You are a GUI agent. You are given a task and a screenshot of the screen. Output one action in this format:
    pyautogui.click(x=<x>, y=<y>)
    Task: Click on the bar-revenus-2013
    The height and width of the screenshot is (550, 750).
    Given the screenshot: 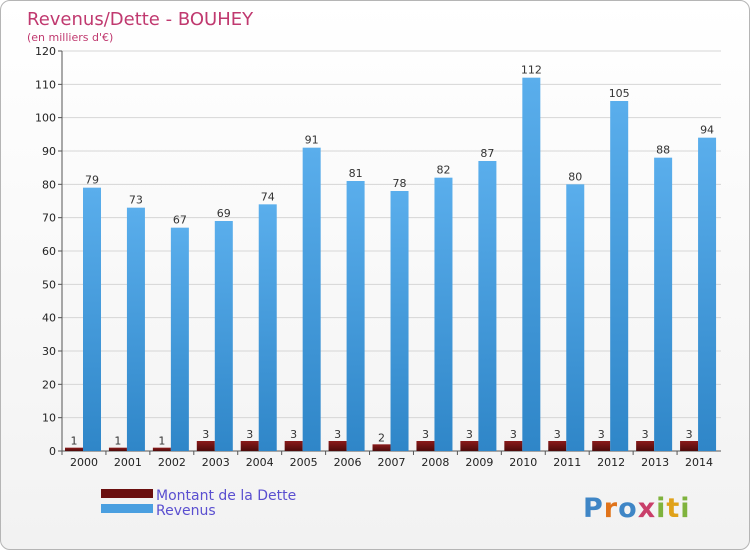 What is the action you would take?
    pyautogui.click(x=663, y=304)
    